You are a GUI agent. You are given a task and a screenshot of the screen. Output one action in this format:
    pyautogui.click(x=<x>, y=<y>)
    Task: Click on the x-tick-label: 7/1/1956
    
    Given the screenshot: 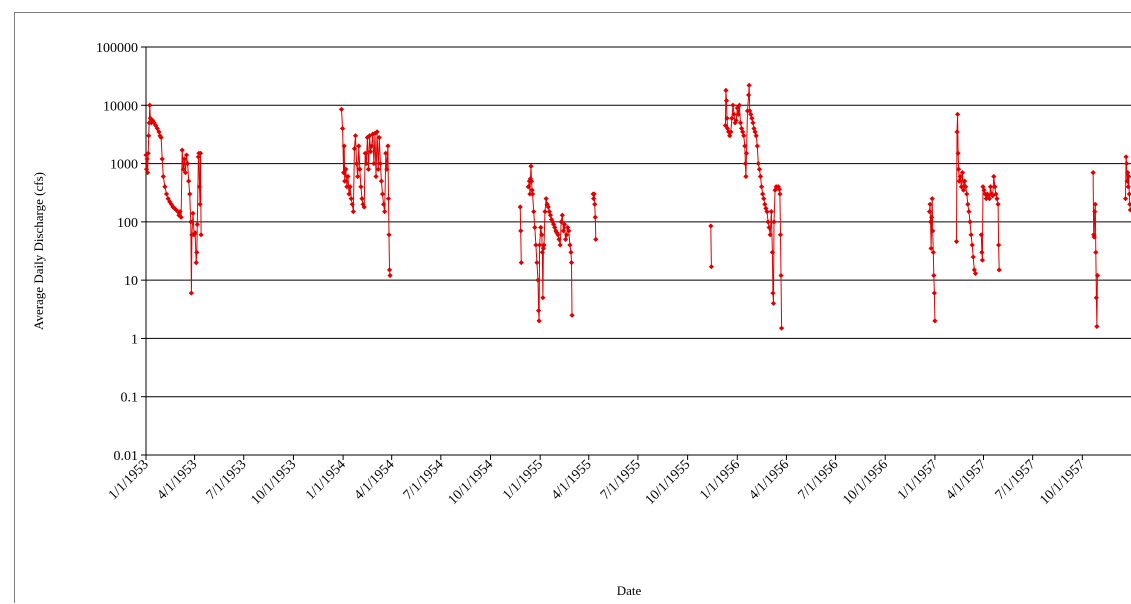 What is the action you would take?
    pyautogui.click(x=819, y=480)
    